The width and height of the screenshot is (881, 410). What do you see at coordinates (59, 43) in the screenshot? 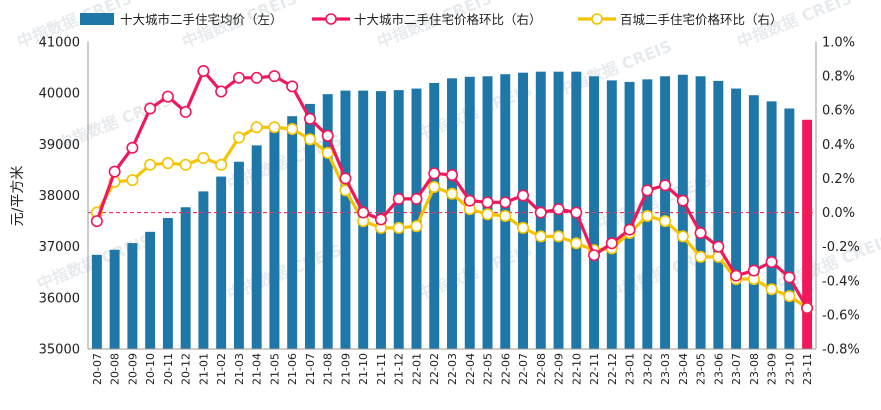
I see `left-tick-label: 41000` at bounding box center [59, 43].